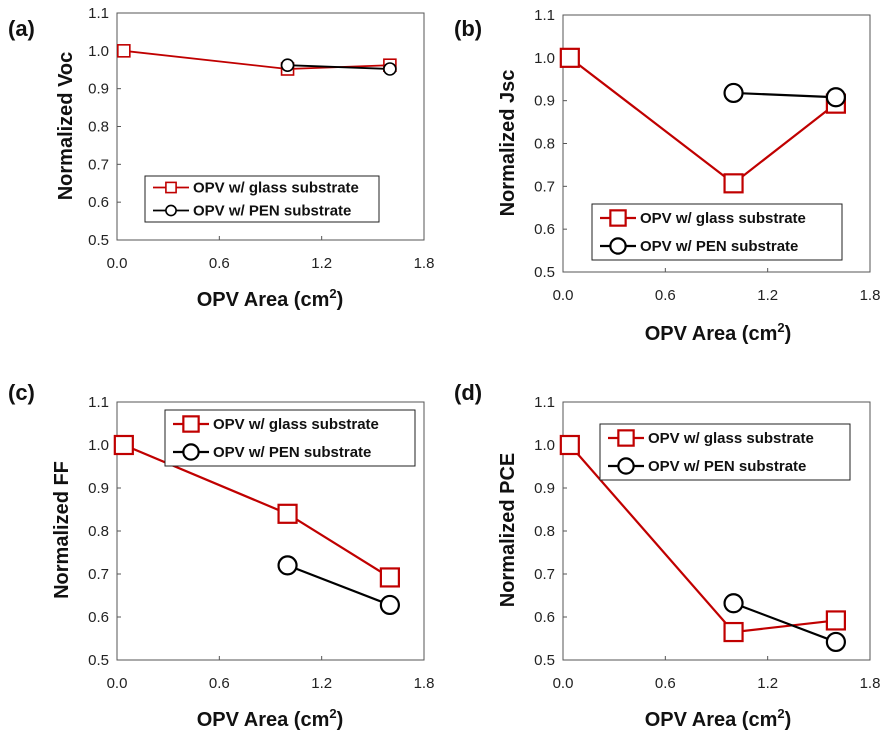 The height and width of the screenshot is (749, 896). What do you see at coordinates (66, 126) in the screenshot?
I see `y-axis-title: Normalized Voc` at bounding box center [66, 126].